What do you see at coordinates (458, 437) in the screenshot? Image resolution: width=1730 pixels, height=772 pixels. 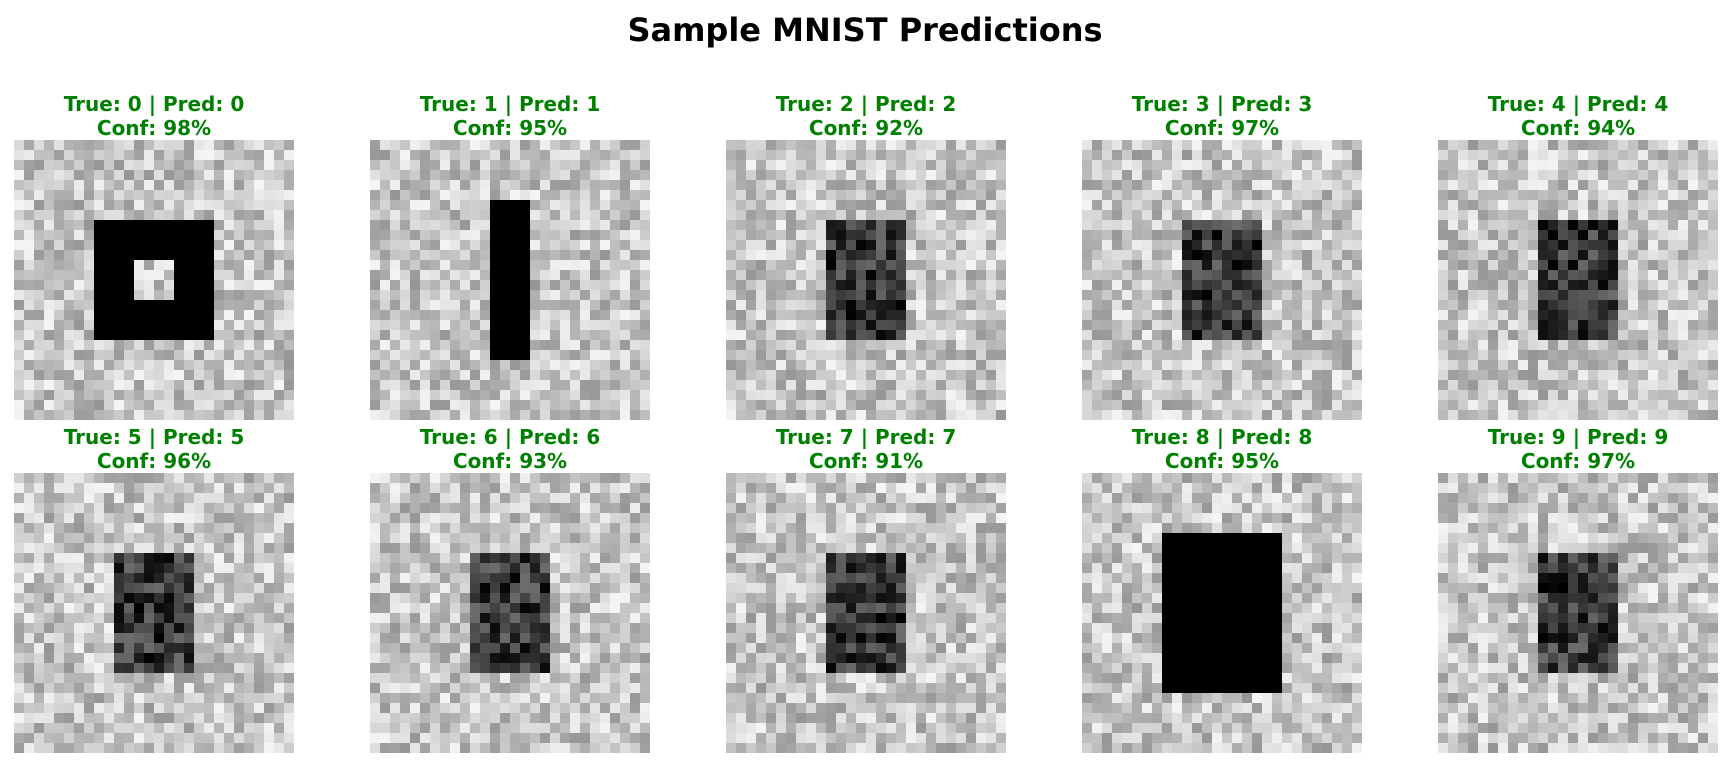 I see `true-label: True: 6` at bounding box center [458, 437].